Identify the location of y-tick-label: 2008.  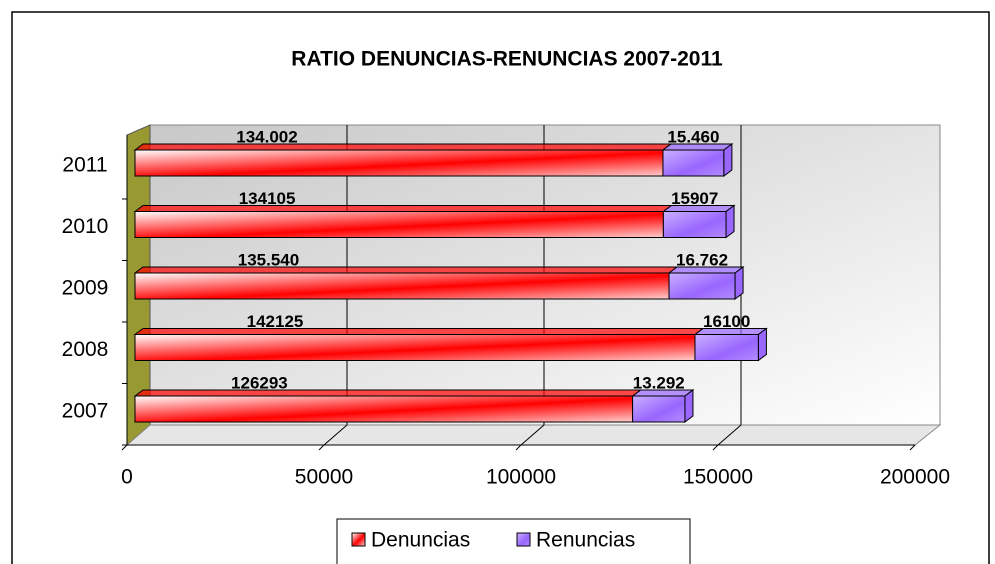
(85, 349).